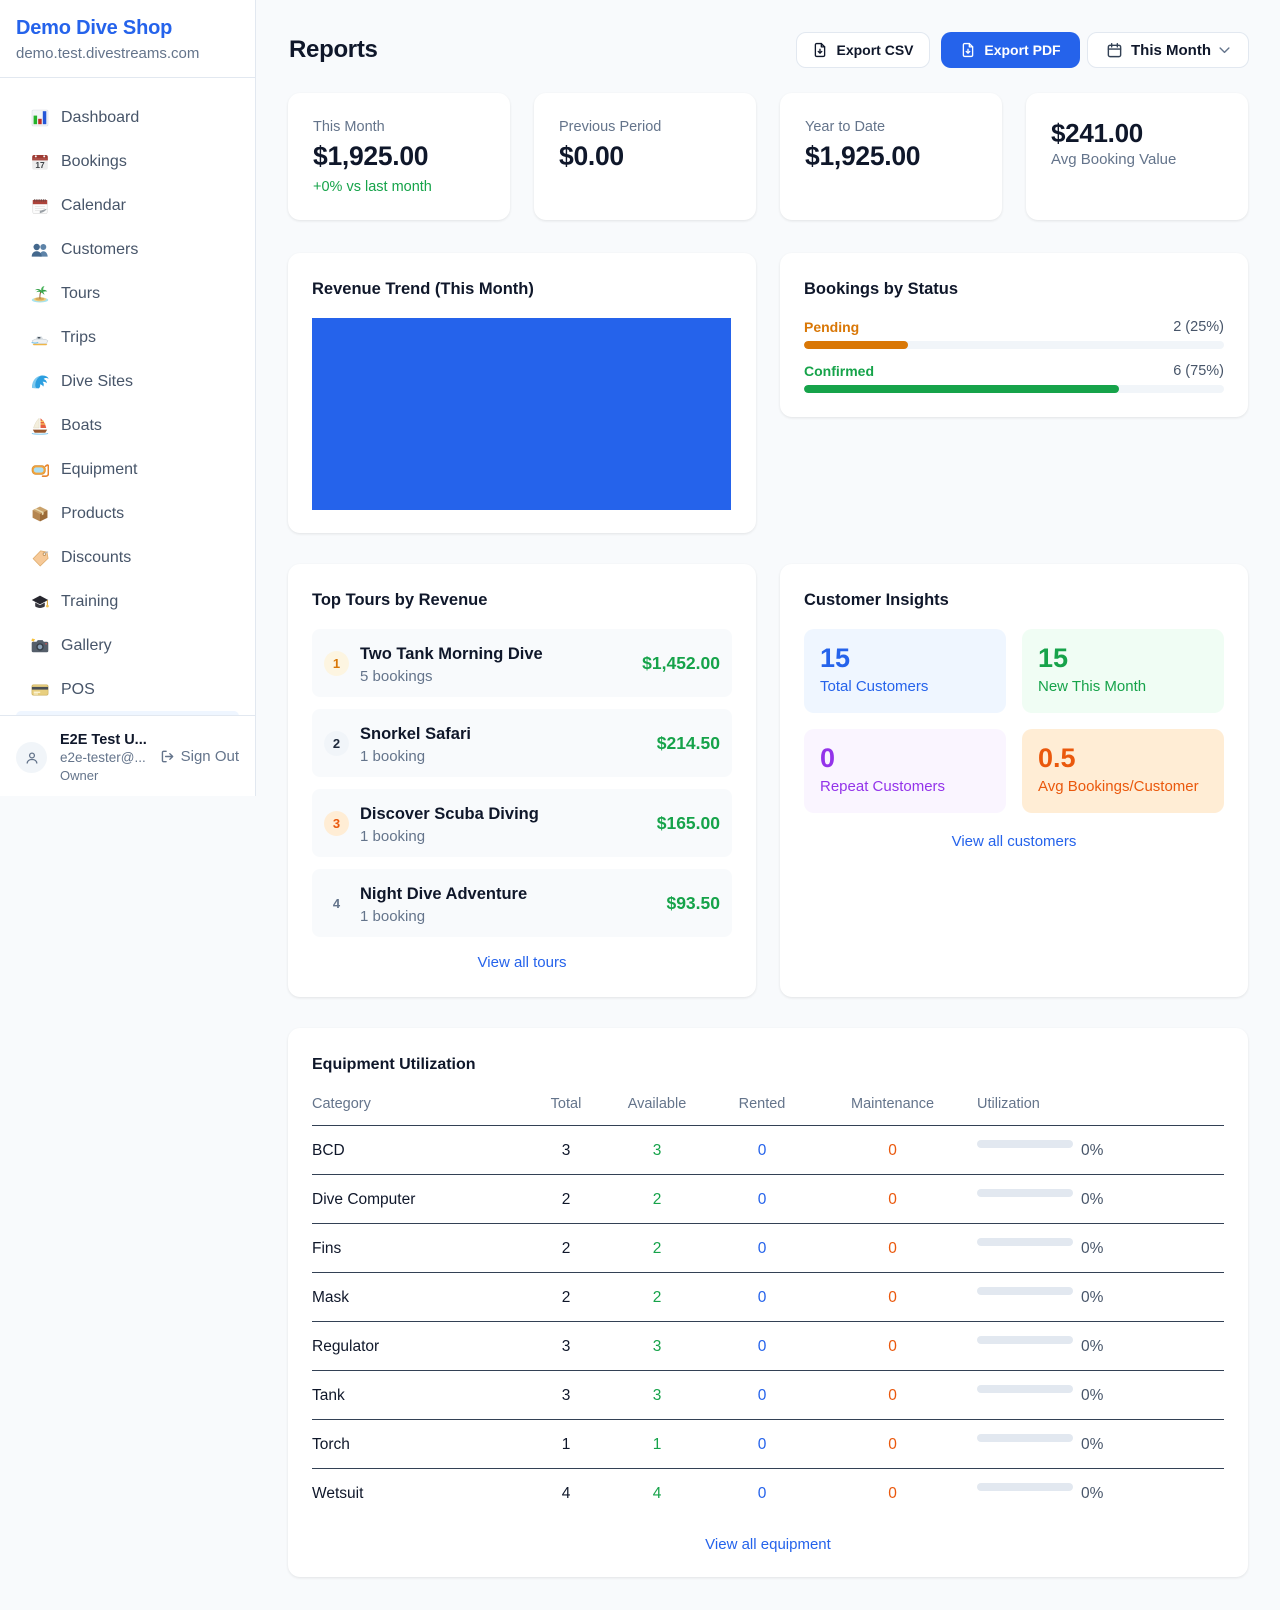 The height and width of the screenshot is (1610, 1280). Describe the element at coordinates (40, 165) in the screenshot. I see `svg-text: 17` at that location.